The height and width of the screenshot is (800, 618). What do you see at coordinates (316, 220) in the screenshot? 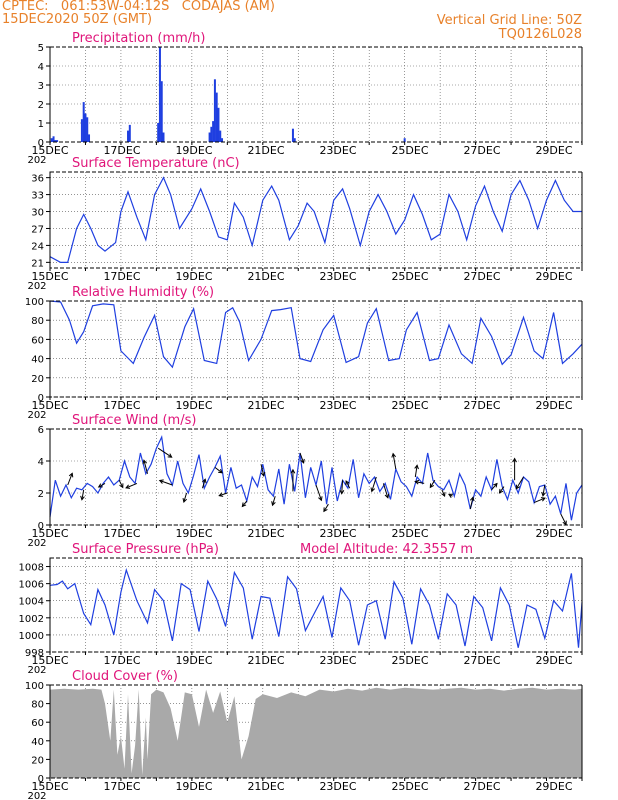
I see `temp-frame` at bounding box center [316, 220].